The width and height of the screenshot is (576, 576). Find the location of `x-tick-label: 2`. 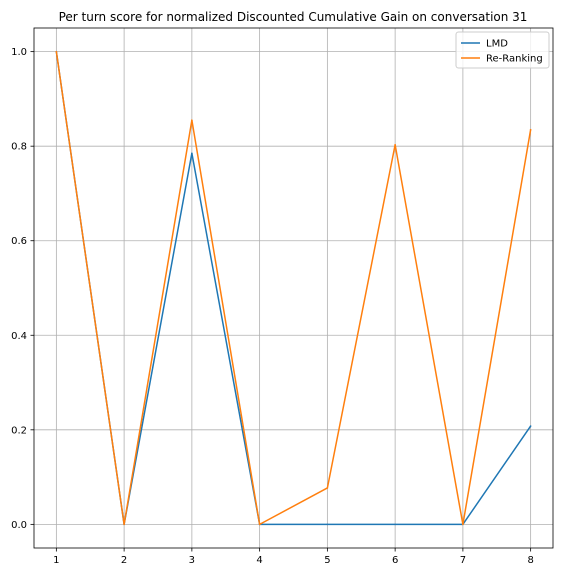

x-tick-label: 2 is located at coordinates (124, 560).